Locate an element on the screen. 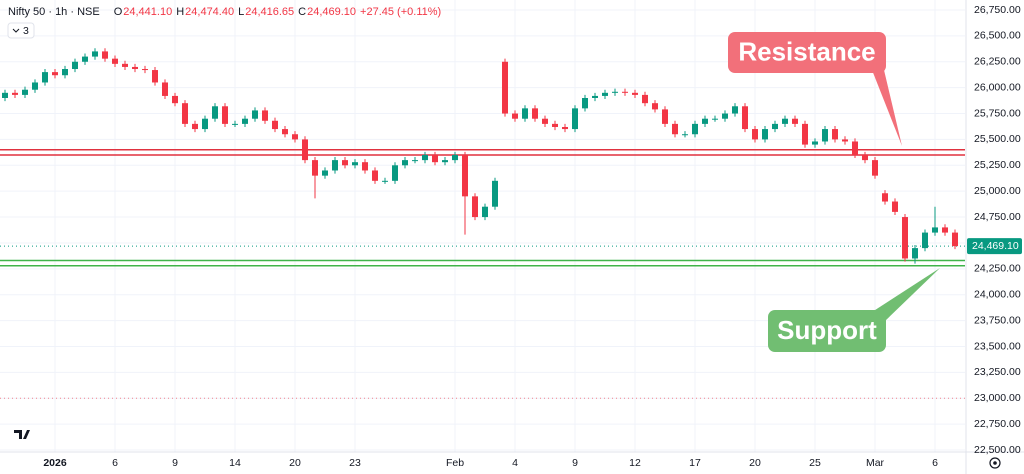 The image size is (1024, 474). ohlc-value: 24,441.10 is located at coordinates (147, 12).